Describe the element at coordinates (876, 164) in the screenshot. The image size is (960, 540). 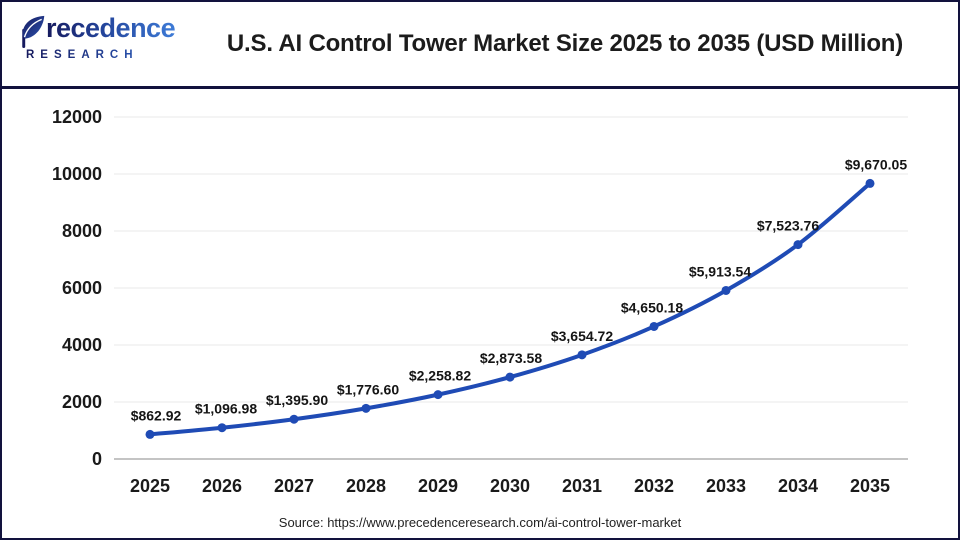
I see `data-point-label: $9,670.05` at that location.